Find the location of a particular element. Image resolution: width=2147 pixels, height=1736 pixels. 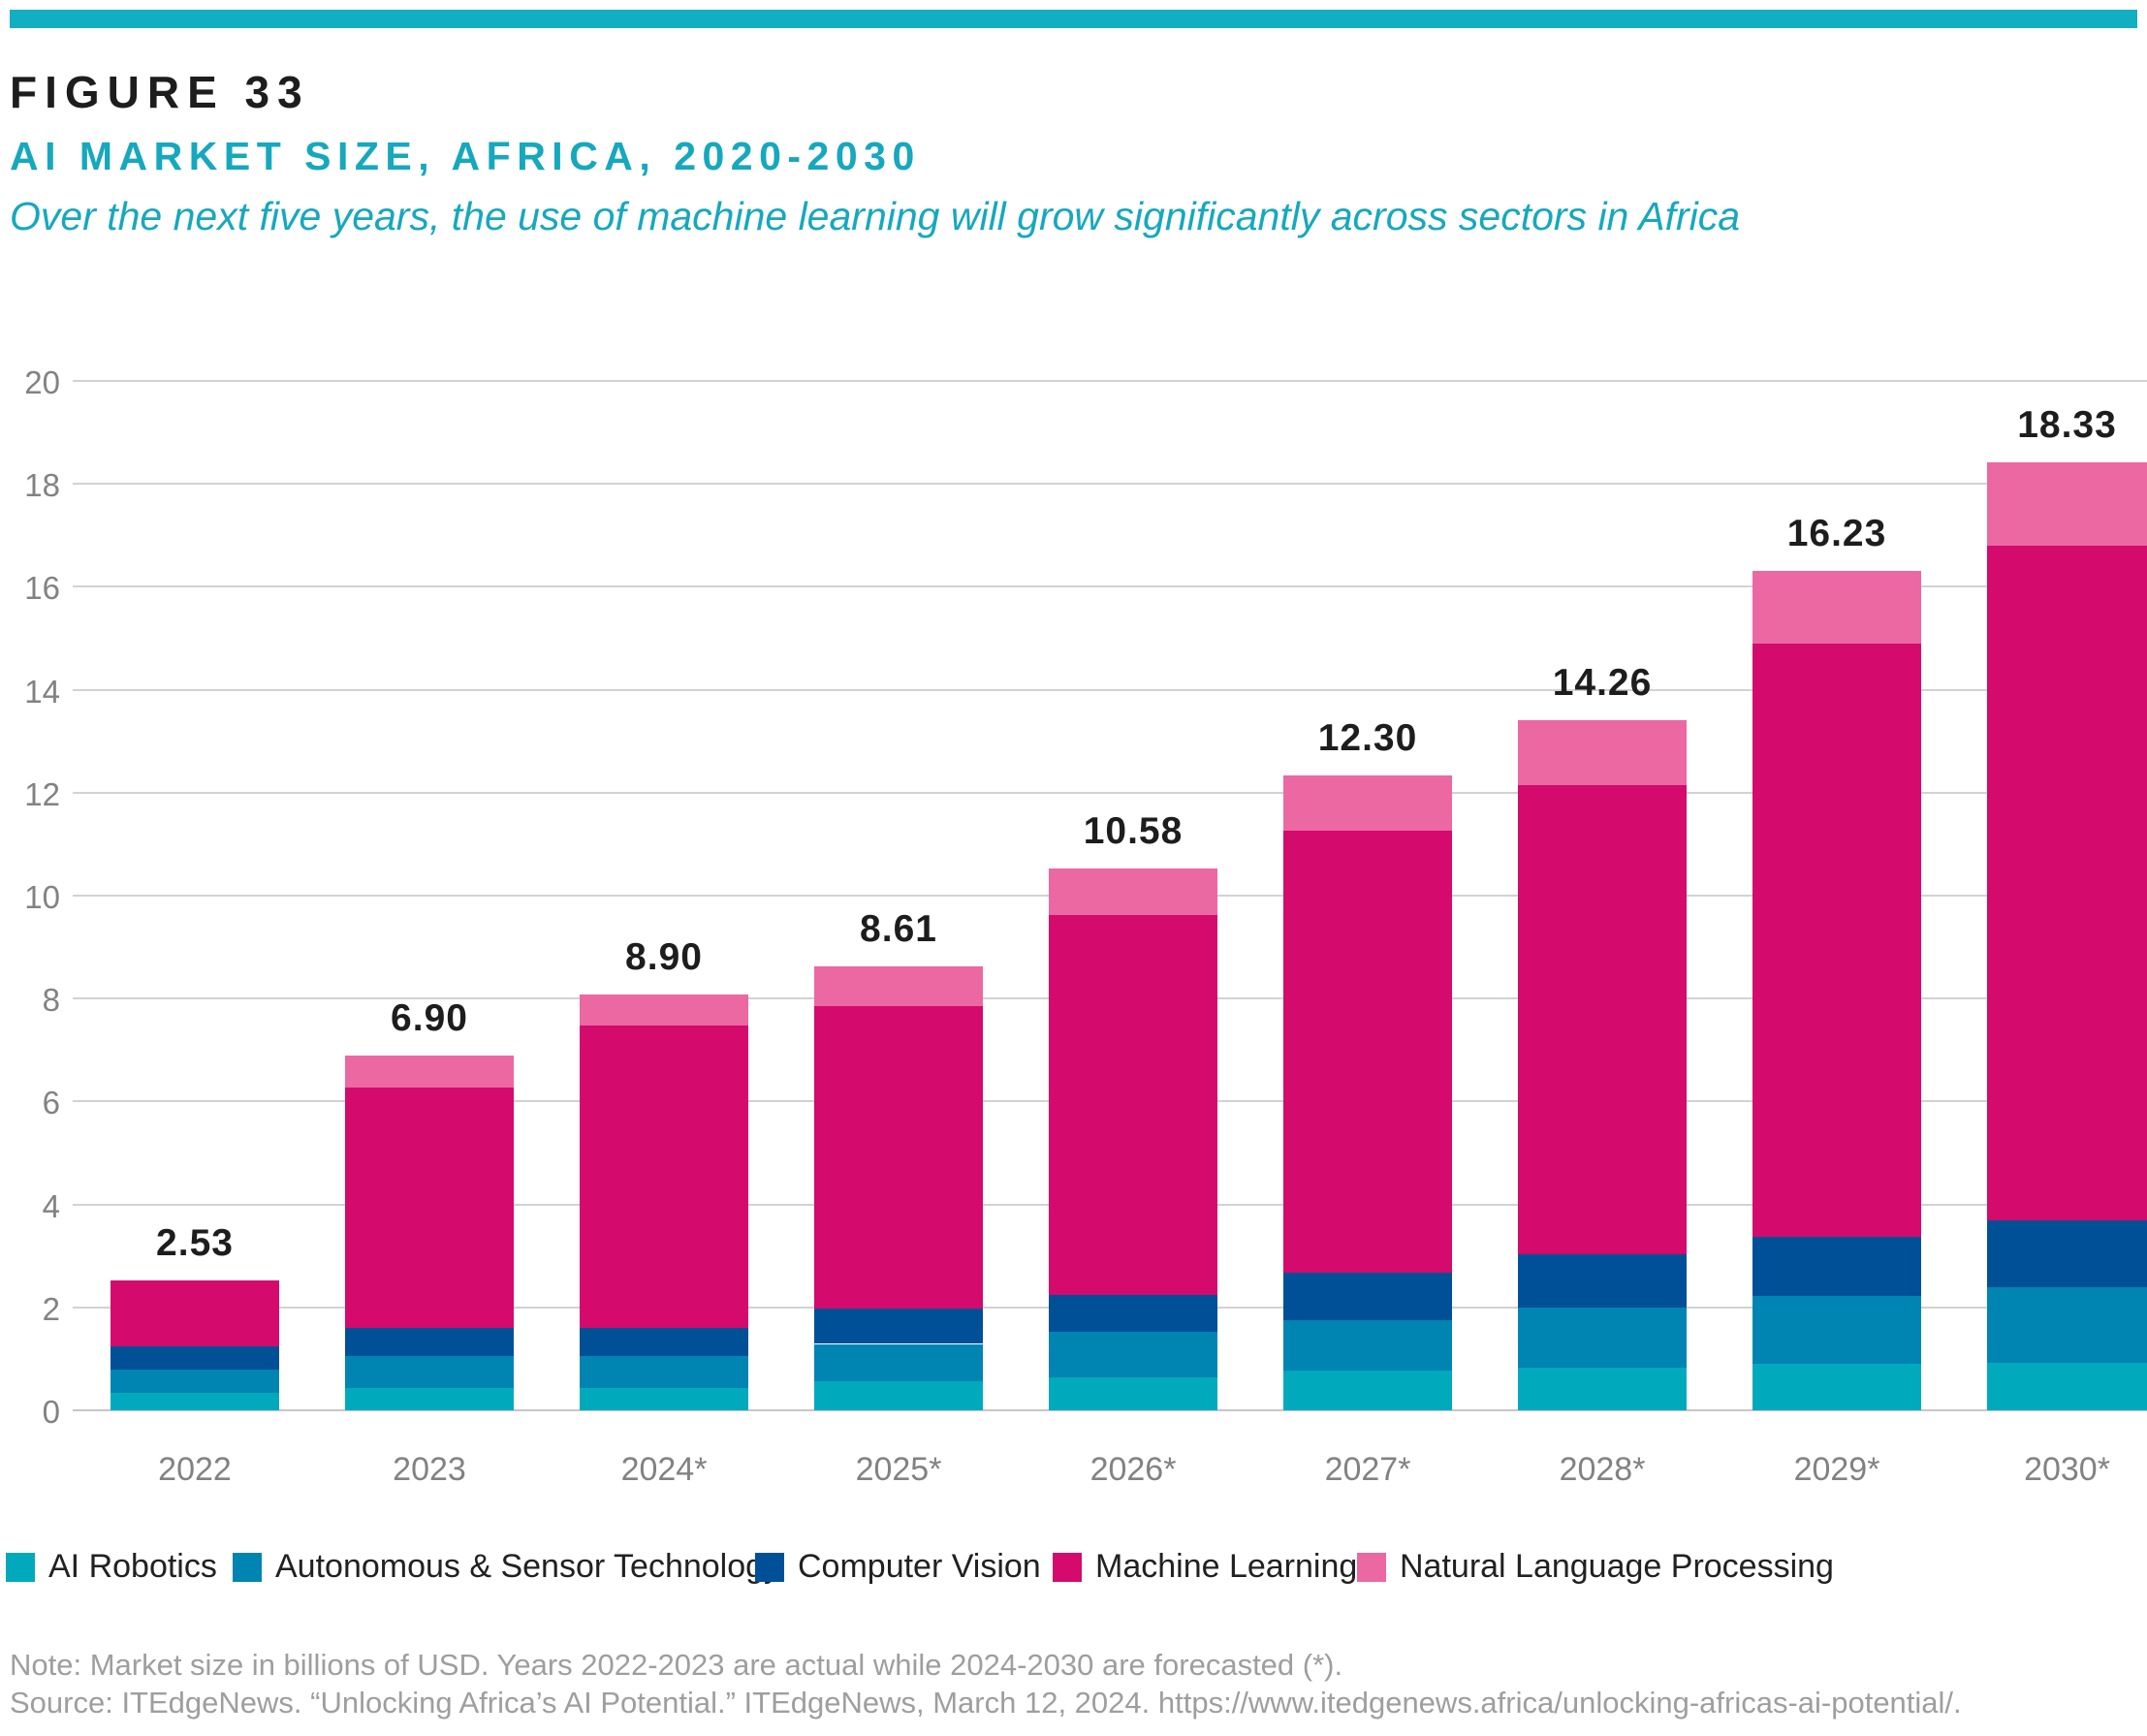

bar-total-label: 10.58 is located at coordinates (1133, 830).